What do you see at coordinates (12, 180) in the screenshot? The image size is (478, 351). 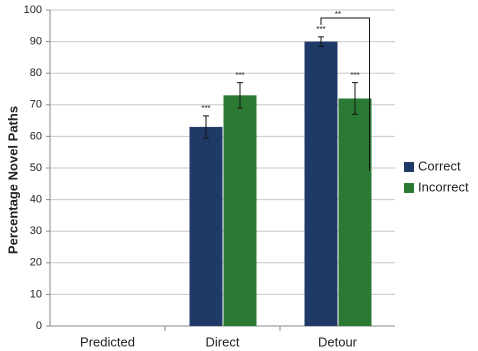 I see `y-axis-label: Percentage Novel Paths` at bounding box center [12, 180].